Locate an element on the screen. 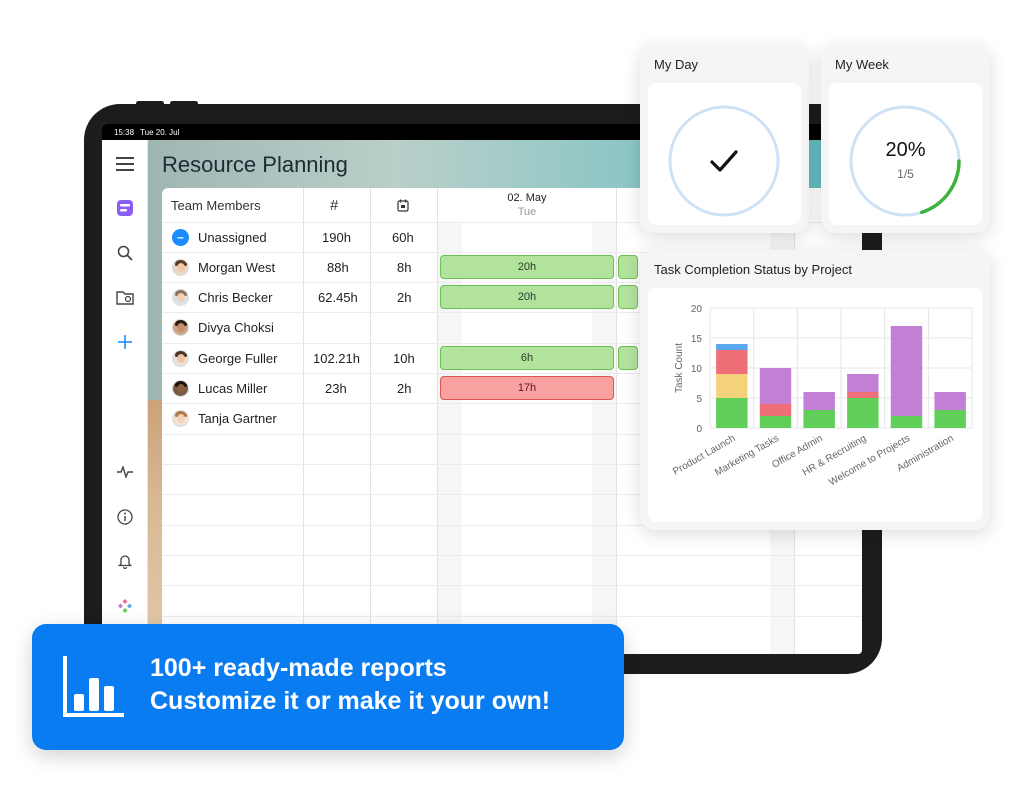  table-row: George Fuller is located at coordinates (224, 358).